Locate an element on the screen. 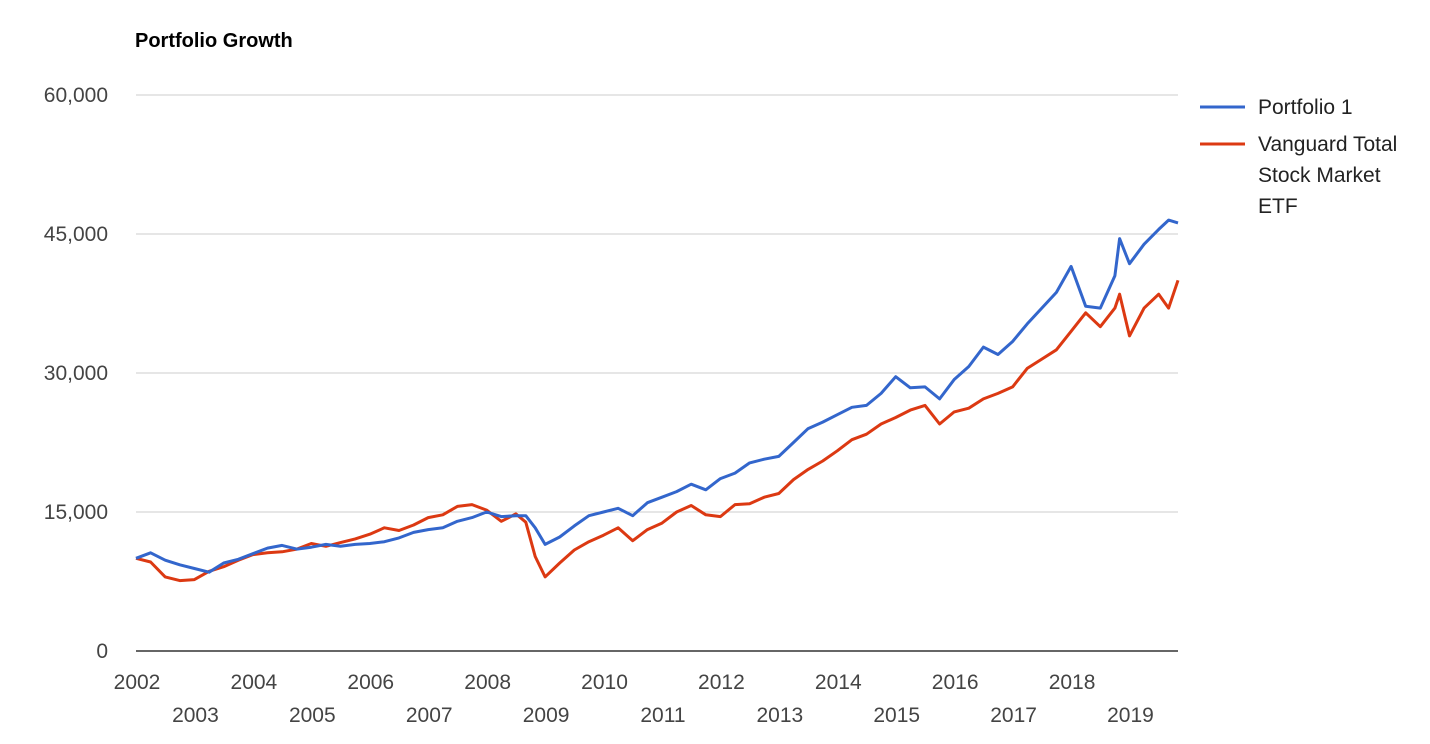 The width and height of the screenshot is (1430, 744). x-tick-label: 2017 is located at coordinates (1013, 715).